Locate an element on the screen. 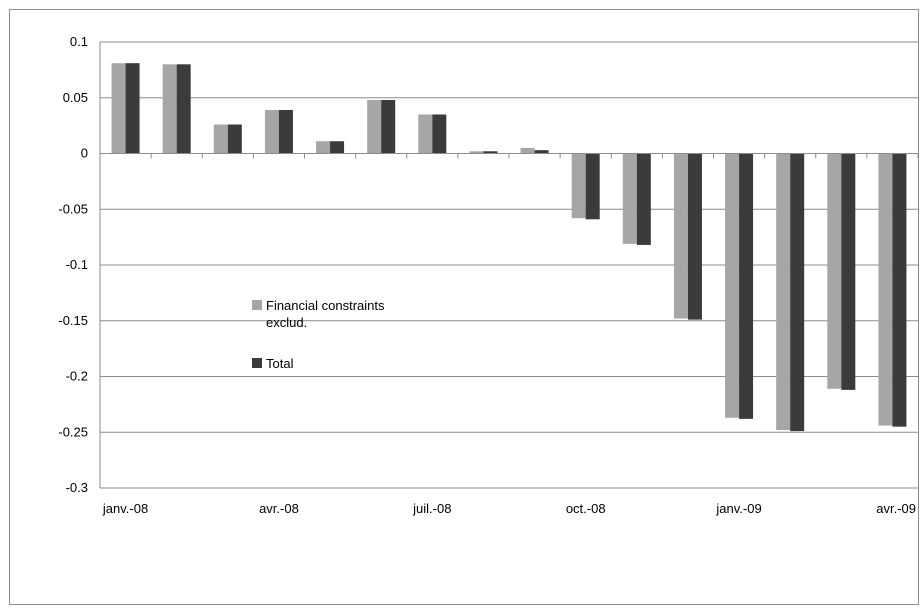 Image resolution: width=923 pixels, height=609 pixels. y-tick-label: 0 is located at coordinates (84, 153).